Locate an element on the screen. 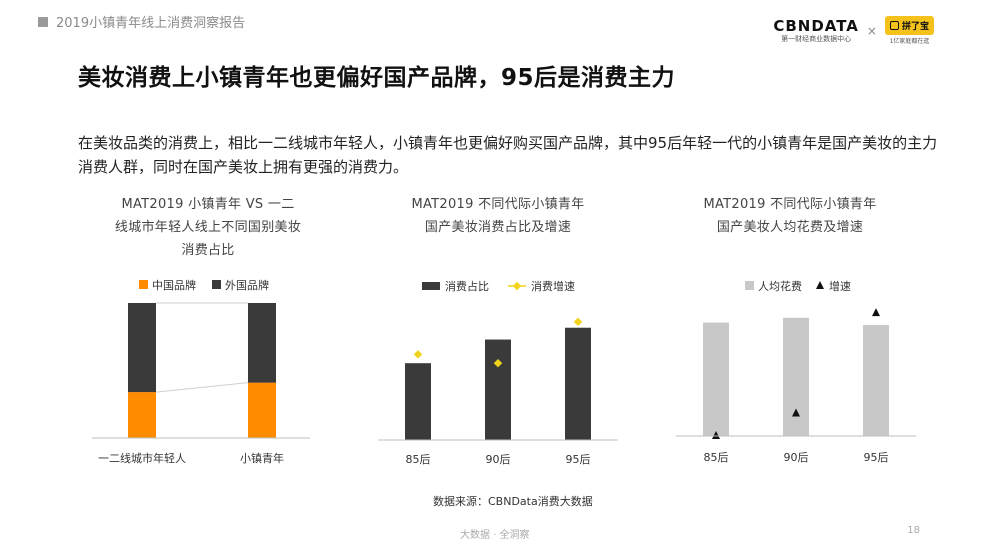  report-title: 2019小镇青年线上消费洞察报告 is located at coordinates (151, 23).